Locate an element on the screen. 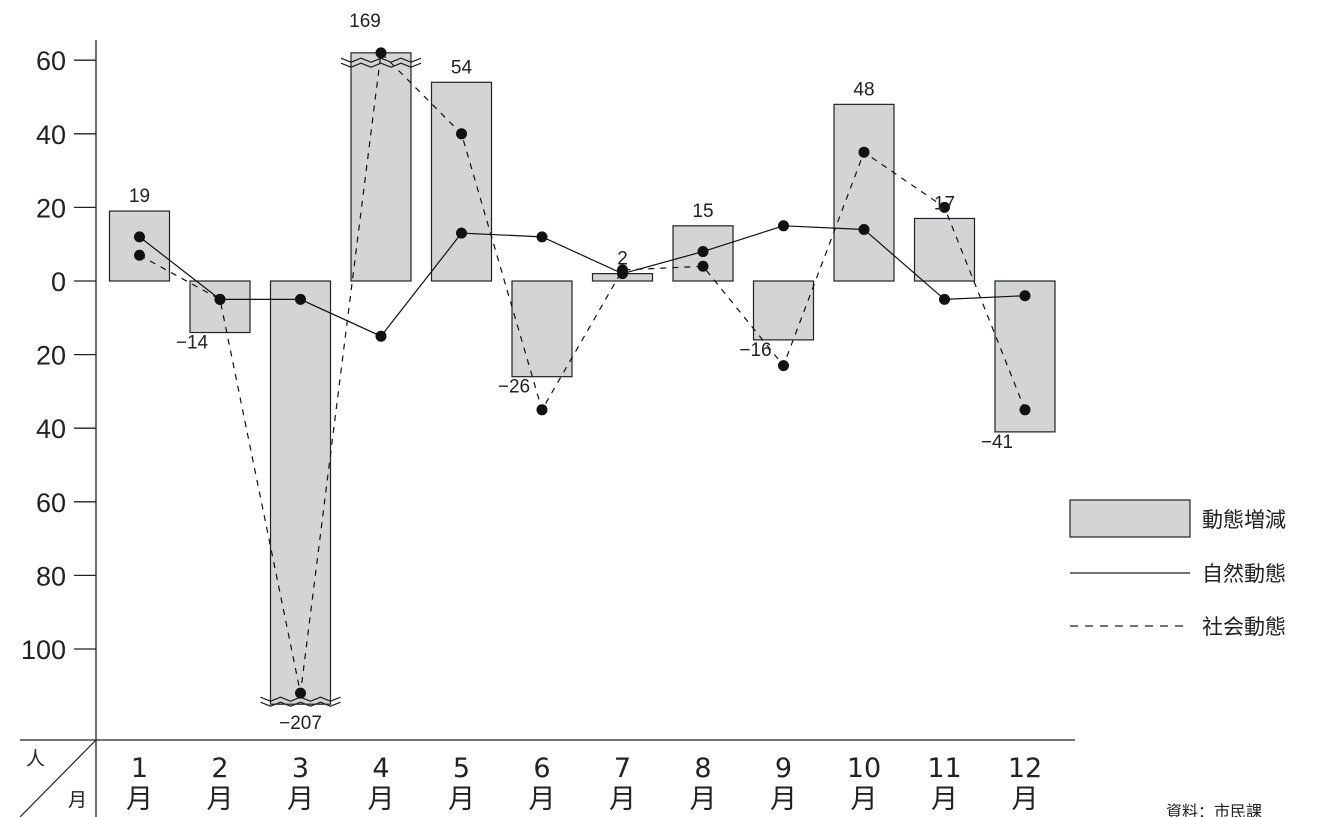  x-tick-label-number: 4 is located at coordinates (380, 768).